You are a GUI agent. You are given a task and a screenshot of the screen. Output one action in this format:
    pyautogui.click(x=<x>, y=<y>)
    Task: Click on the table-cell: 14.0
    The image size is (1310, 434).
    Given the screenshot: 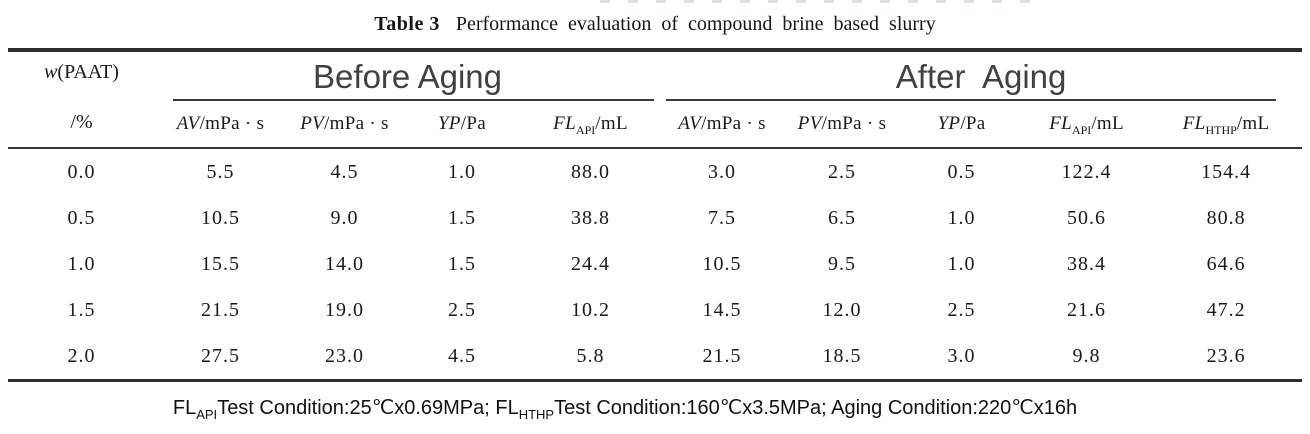 What is the action you would take?
    pyautogui.click(x=344, y=263)
    